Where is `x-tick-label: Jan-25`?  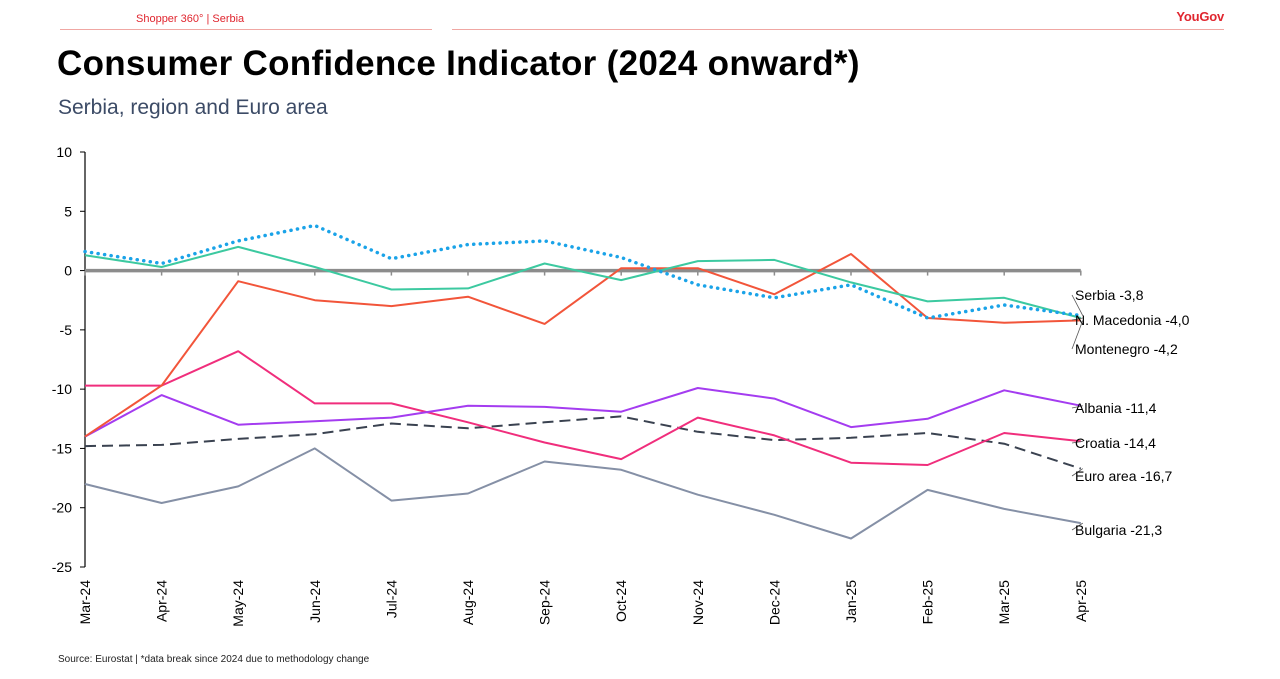
x-tick-label: Jan-25 is located at coordinates (851, 601).